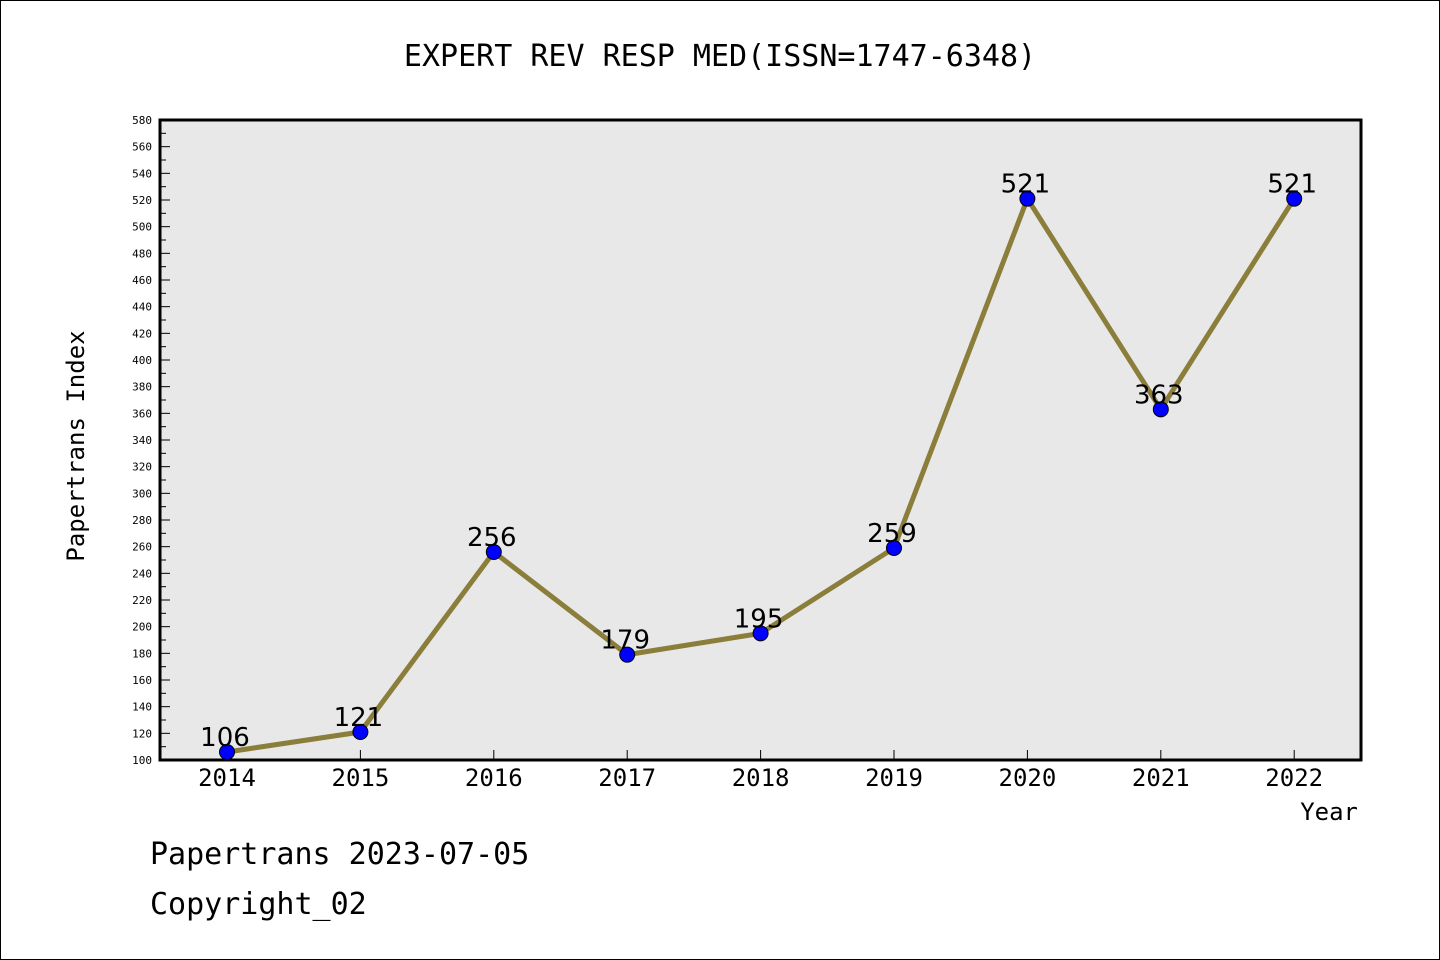 This screenshot has width=1440, height=960. What do you see at coordinates (142, 200) in the screenshot?
I see `y-tick-label: 520` at bounding box center [142, 200].